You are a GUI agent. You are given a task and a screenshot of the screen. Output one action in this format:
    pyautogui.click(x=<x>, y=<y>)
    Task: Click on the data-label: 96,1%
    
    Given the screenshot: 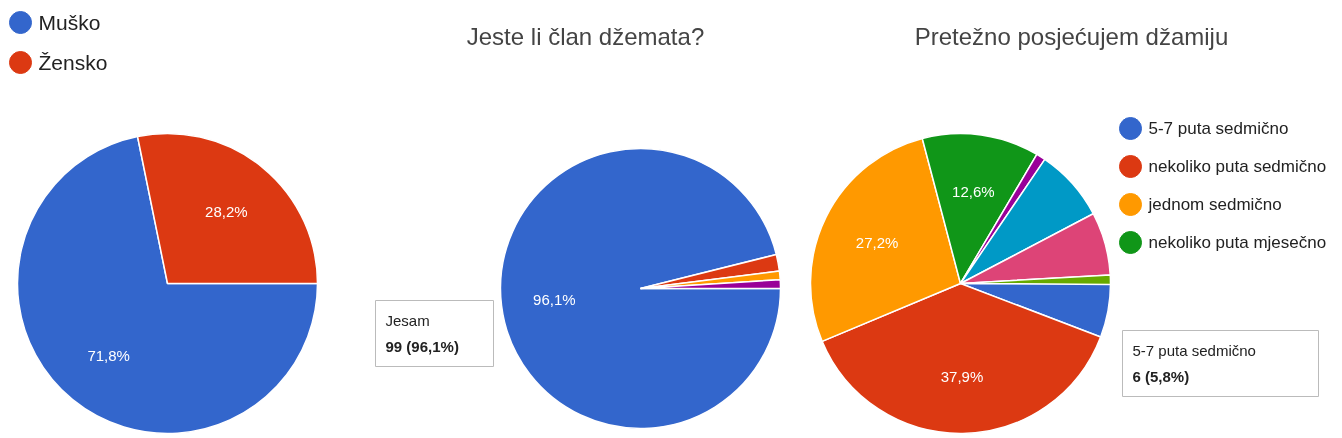 What is the action you would take?
    pyautogui.click(x=554, y=299)
    